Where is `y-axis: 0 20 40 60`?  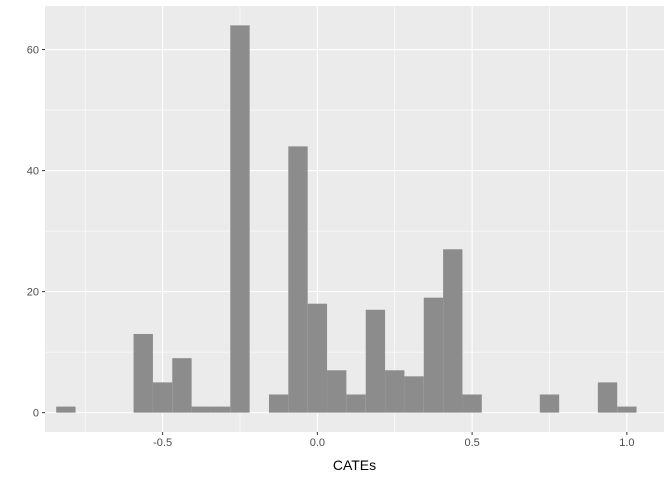 y-axis: 0 20 40 60 is located at coordinates (36, 232).